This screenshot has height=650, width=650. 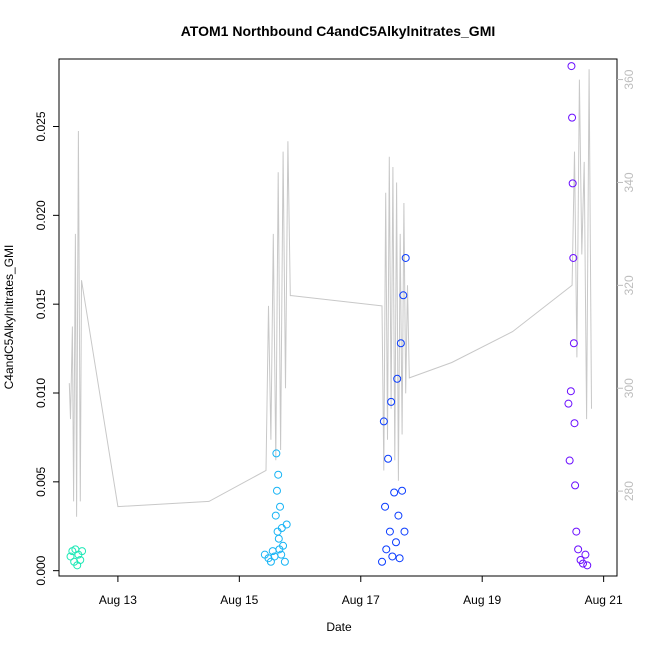 I want to click on left-axis: 0.000 0.005 0.010 0.015 0.020 0.025, so click(x=46, y=348).